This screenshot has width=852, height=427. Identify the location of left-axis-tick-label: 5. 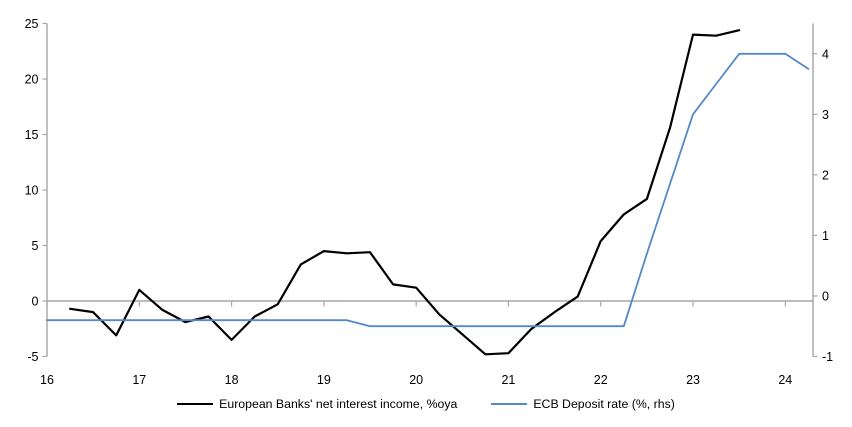
(35, 246).